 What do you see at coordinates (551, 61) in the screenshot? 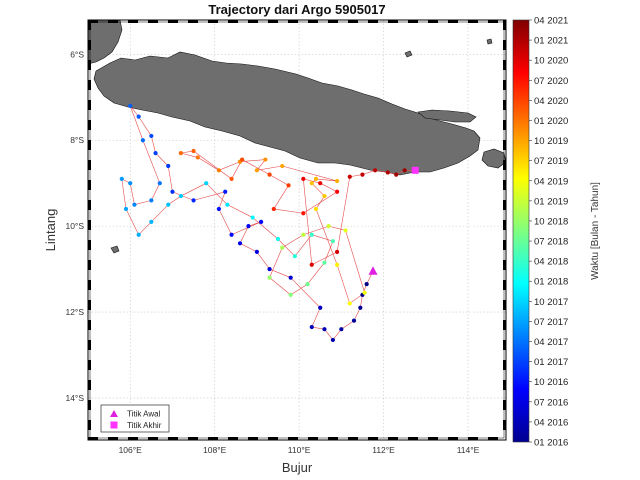
I see `colorbar-tick-label: 10 2020` at bounding box center [551, 61].